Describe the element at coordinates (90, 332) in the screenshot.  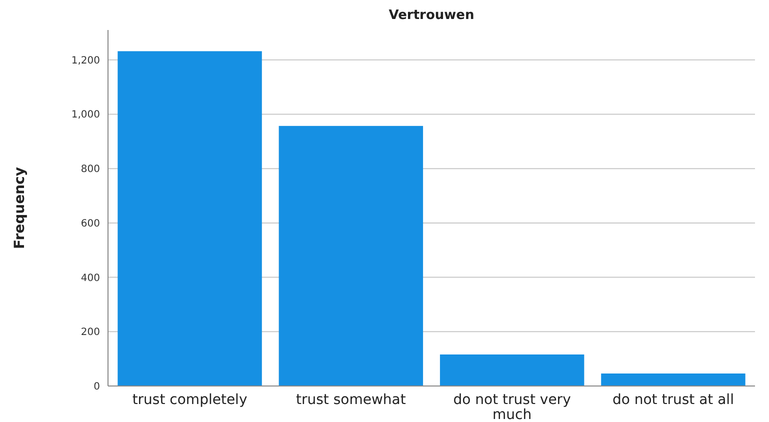
I see `y-tick-label: 200` at that location.